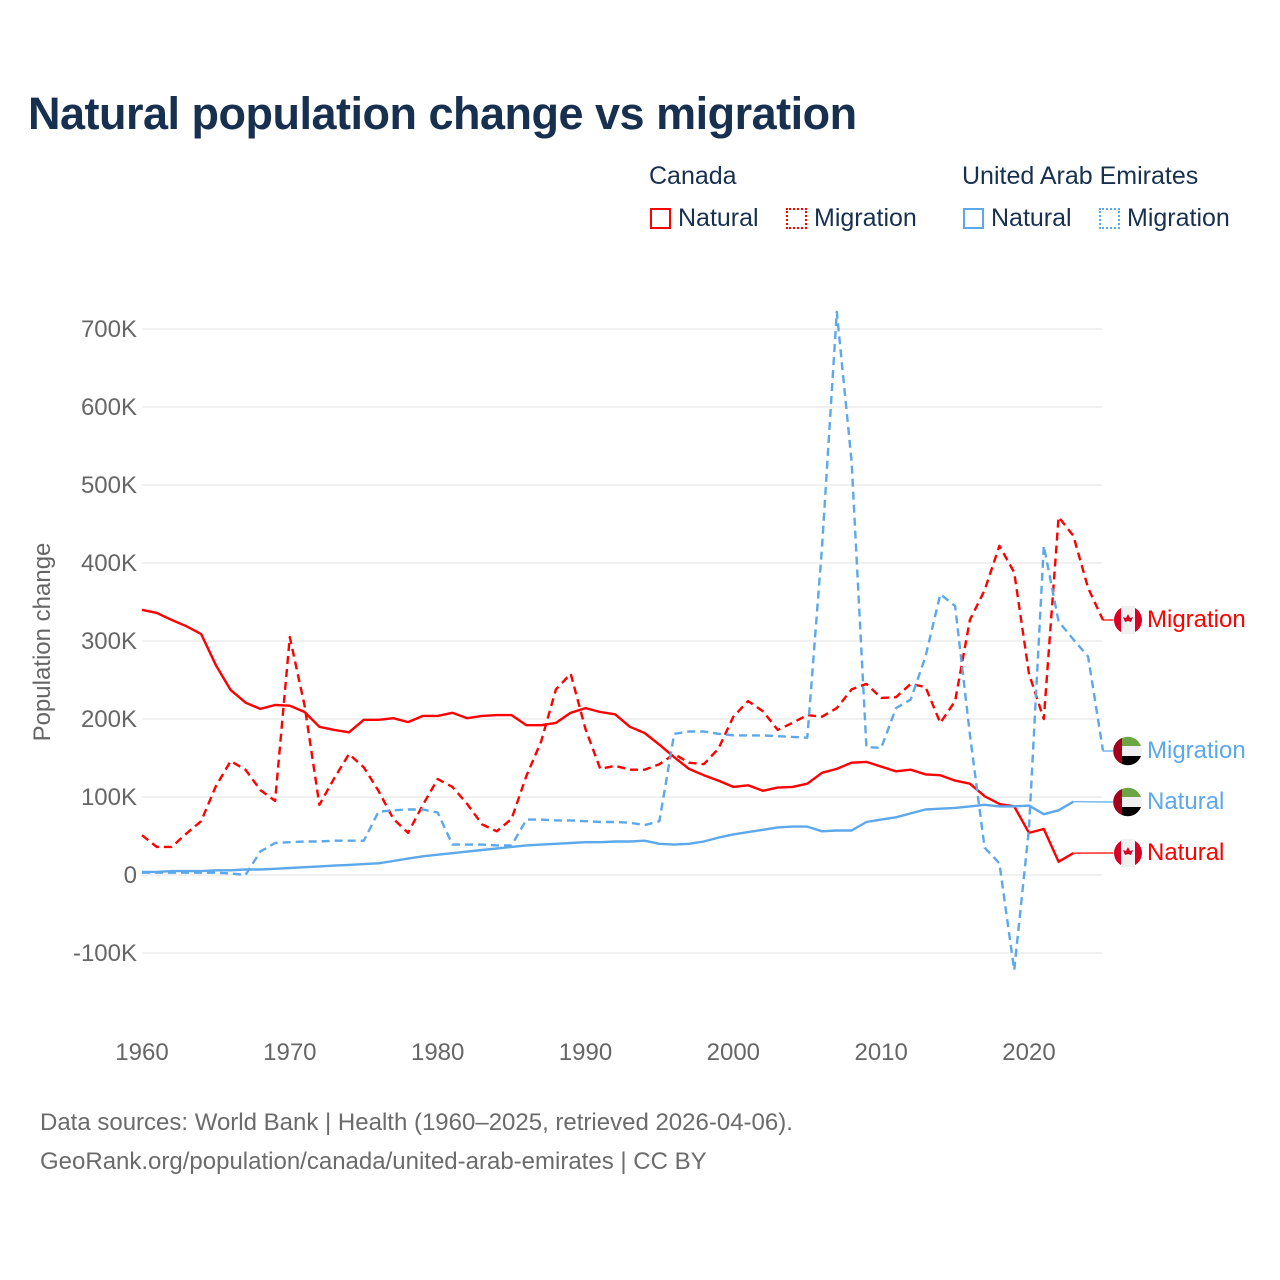 This screenshot has width=1280, height=1280. I want to click on legend-item-canada-migration: Migration, so click(851, 218).